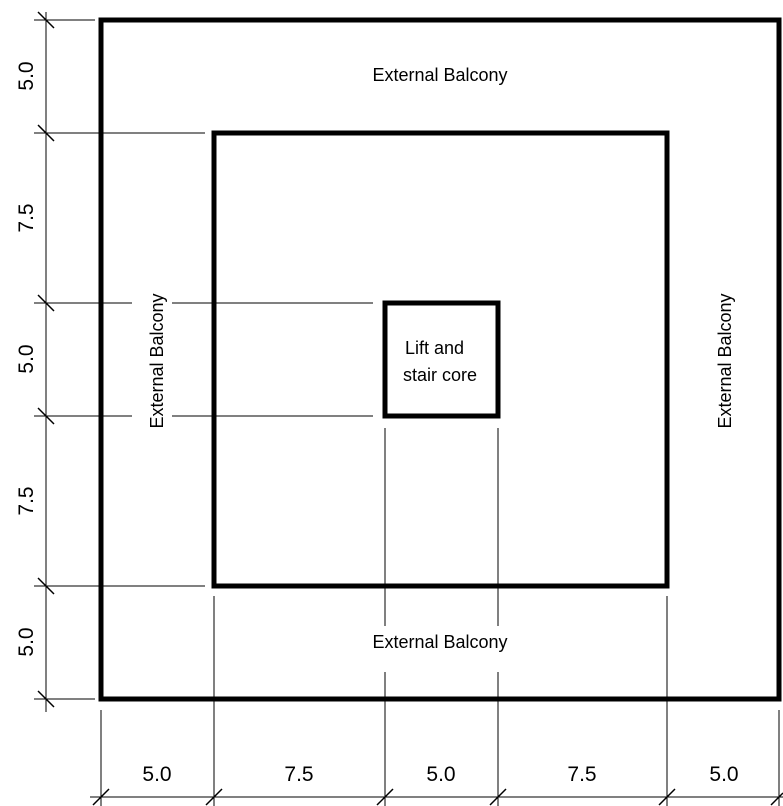 The width and height of the screenshot is (783, 806). What do you see at coordinates (26, 358) in the screenshot?
I see `dim-label-vertical-3: 5.0` at bounding box center [26, 358].